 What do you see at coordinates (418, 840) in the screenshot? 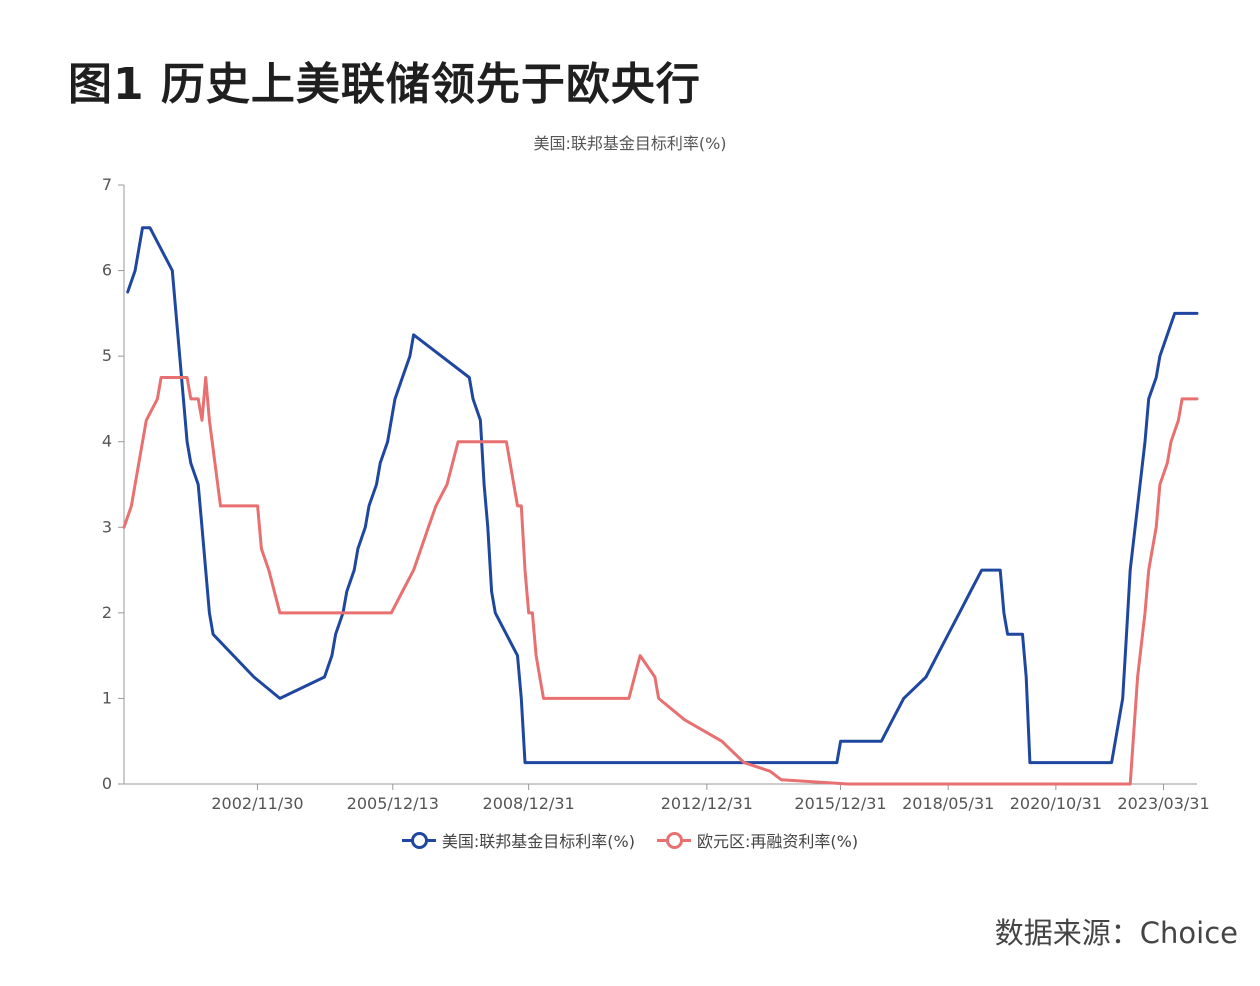
I see `legend-swatch-us` at bounding box center [418, 840].